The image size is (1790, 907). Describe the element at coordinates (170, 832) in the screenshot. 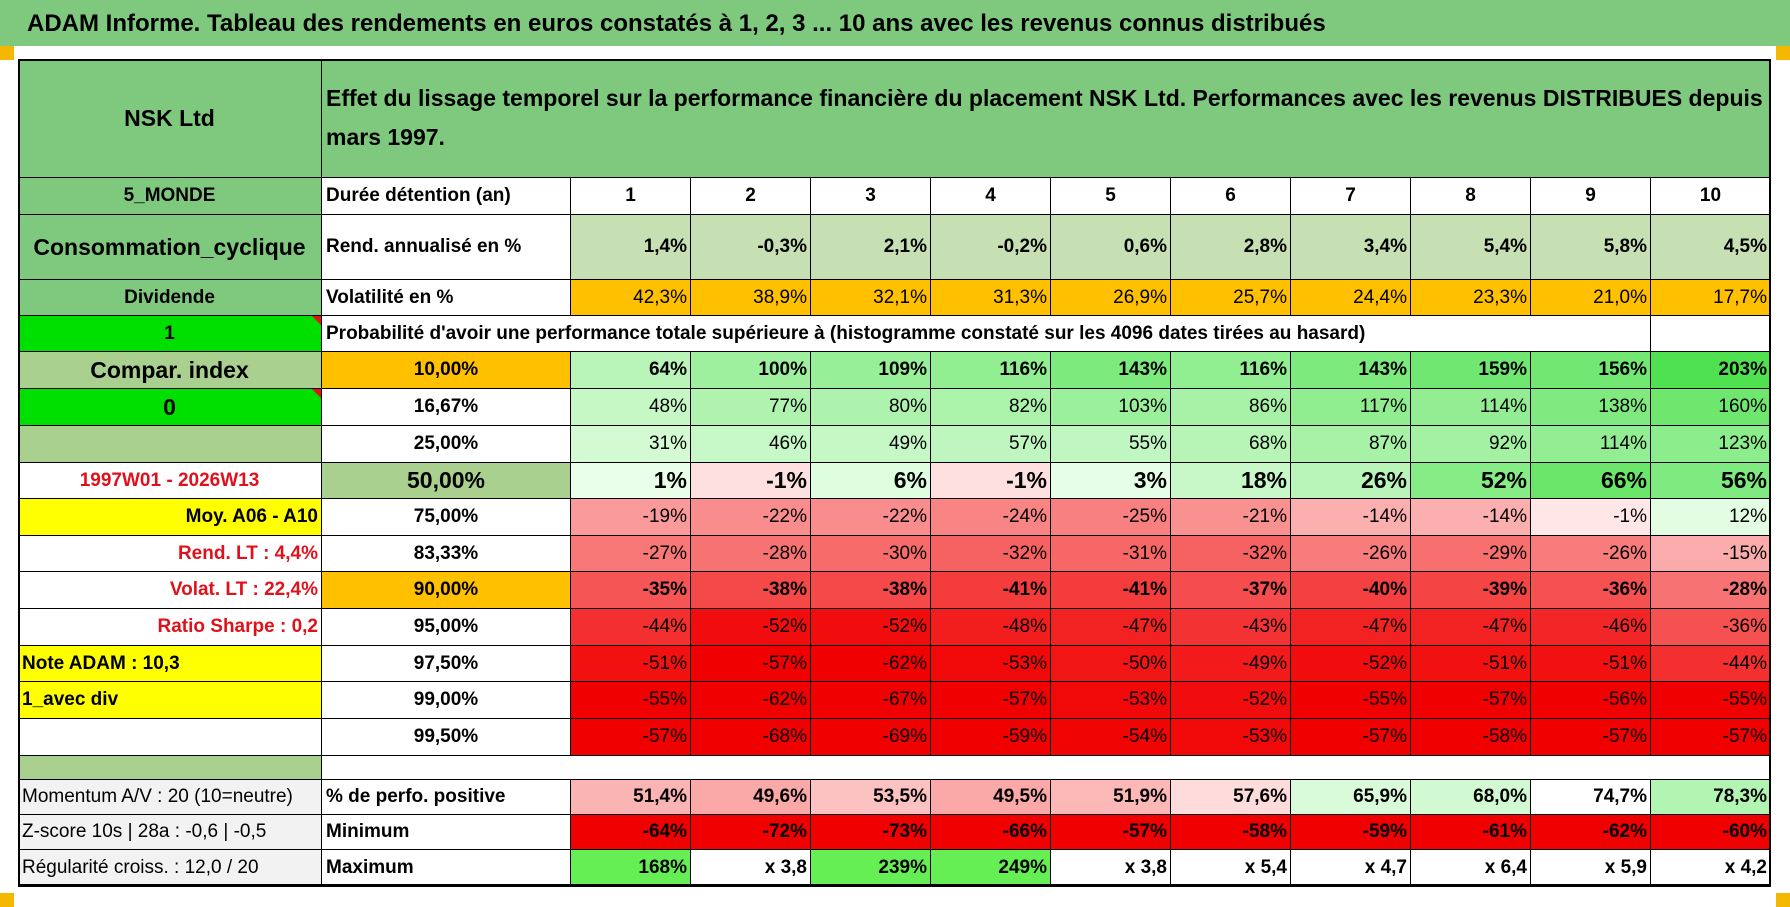

I see `zscore-label: Z-score 10s | 28a : -0,6 | -0,5` at that location.